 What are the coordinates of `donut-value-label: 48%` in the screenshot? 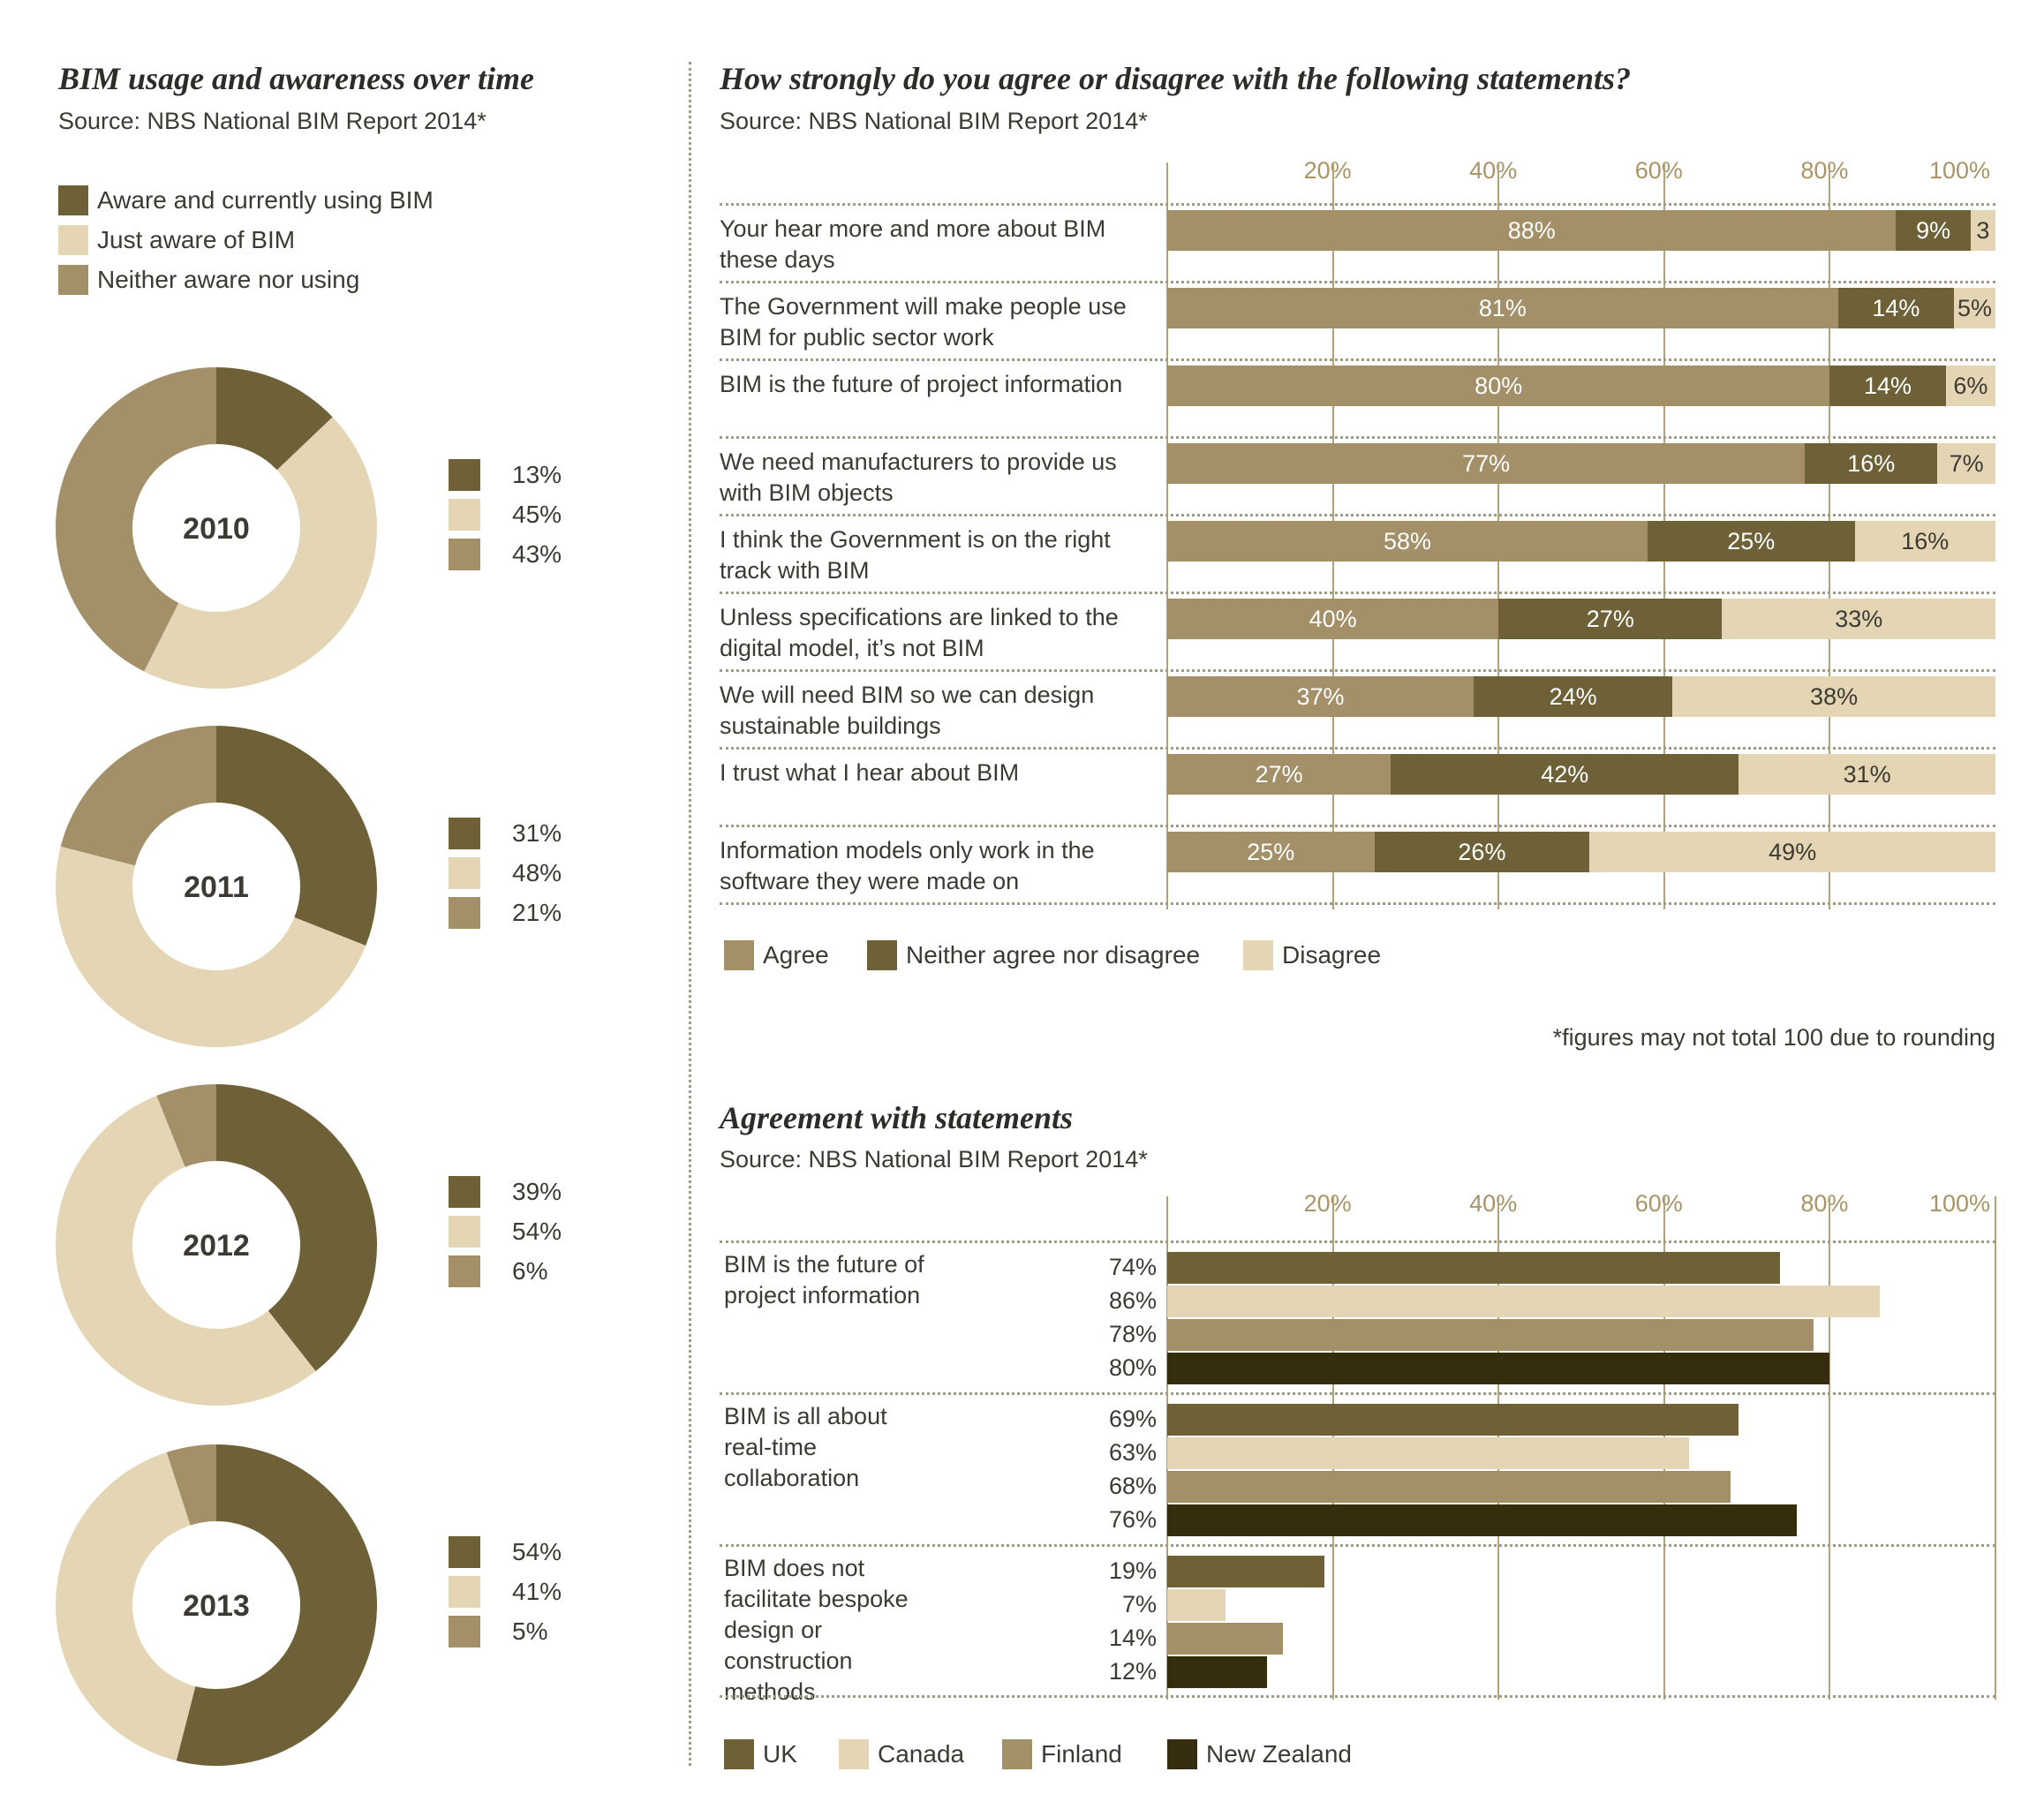 It's located at (537, 872).